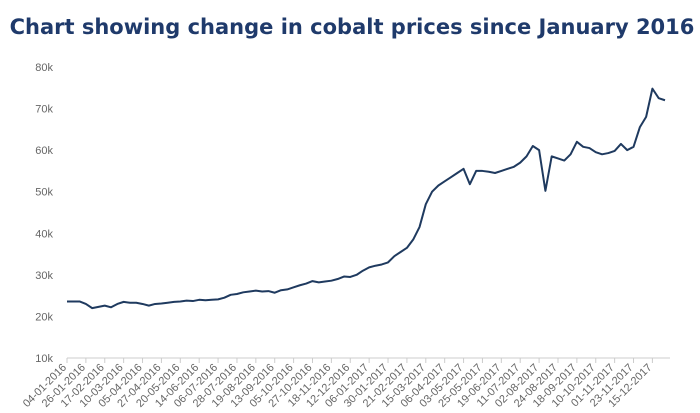 The width and height of the screenshot is (700, 413). I want to click on y-tick-label: 80k, so click(44, 68).